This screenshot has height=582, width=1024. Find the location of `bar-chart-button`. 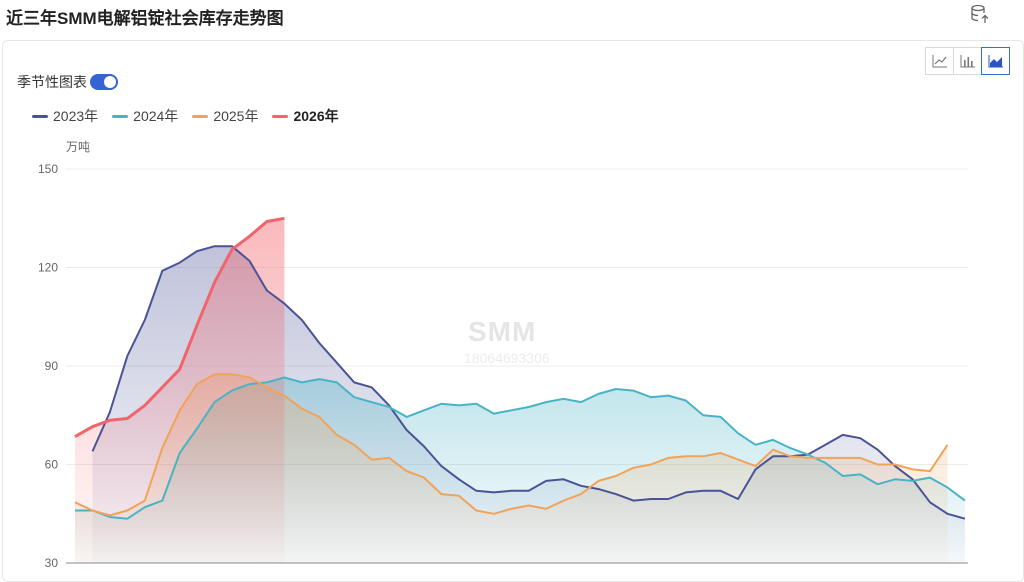

bar-chart-button is located at coordinates (967, 61).